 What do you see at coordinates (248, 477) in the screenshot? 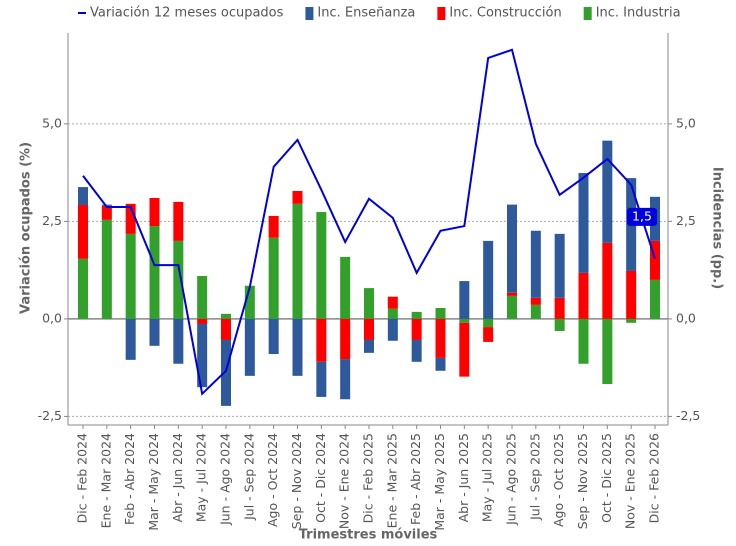
I see `x-tick-label: Jul - Sep 2024` at bounding box center [248, 477].